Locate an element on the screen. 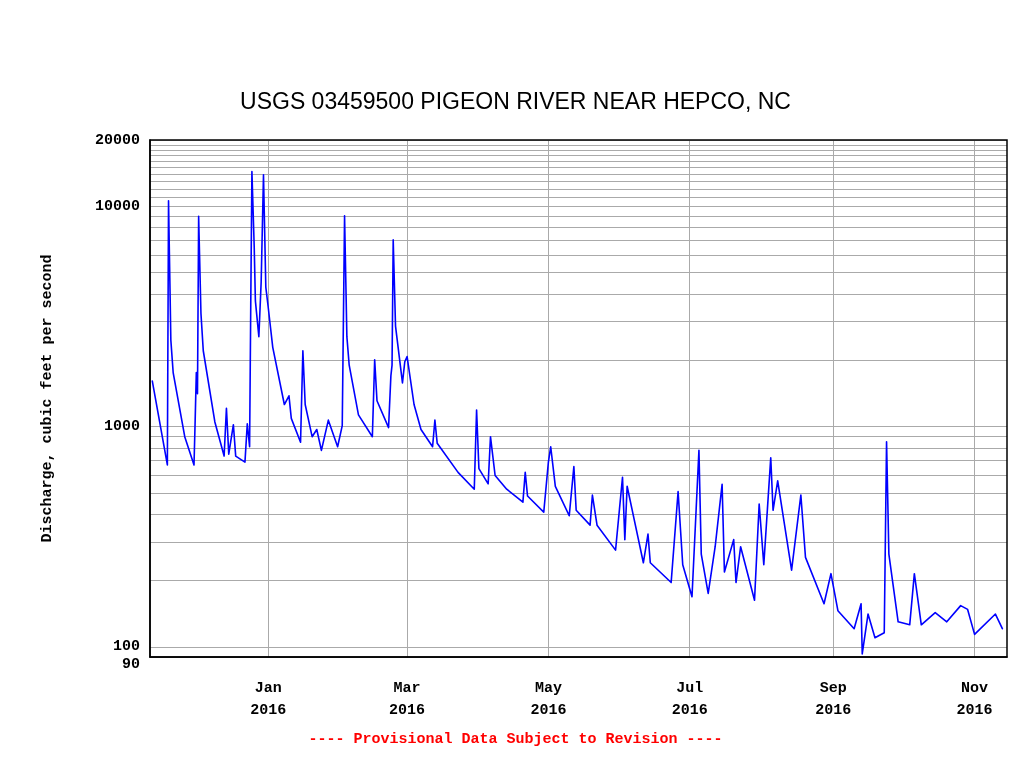  y-tick-label: 1000 is located at coordinates (121, 427).